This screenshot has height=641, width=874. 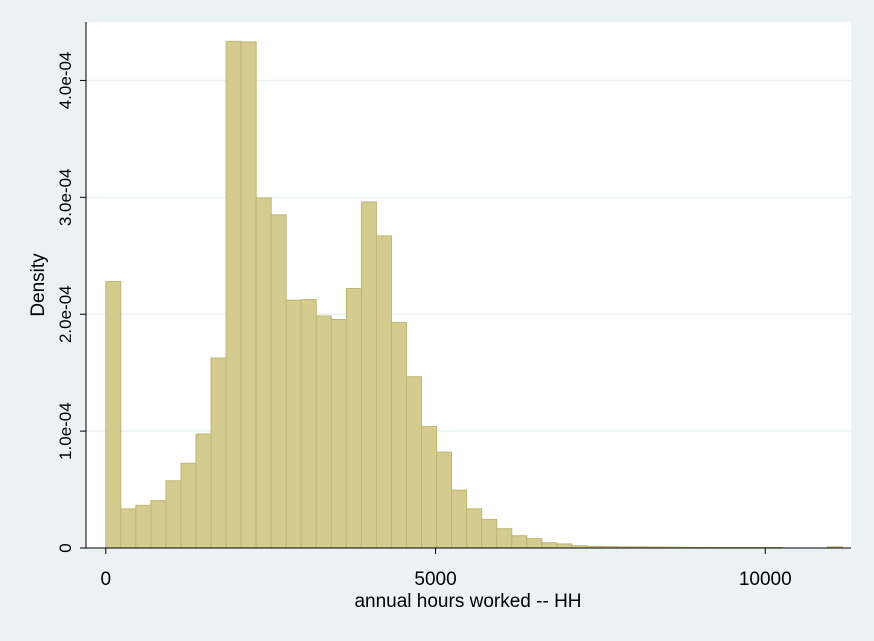 I want to click on x-tick-label: 5000, so click(x=435, y=579).